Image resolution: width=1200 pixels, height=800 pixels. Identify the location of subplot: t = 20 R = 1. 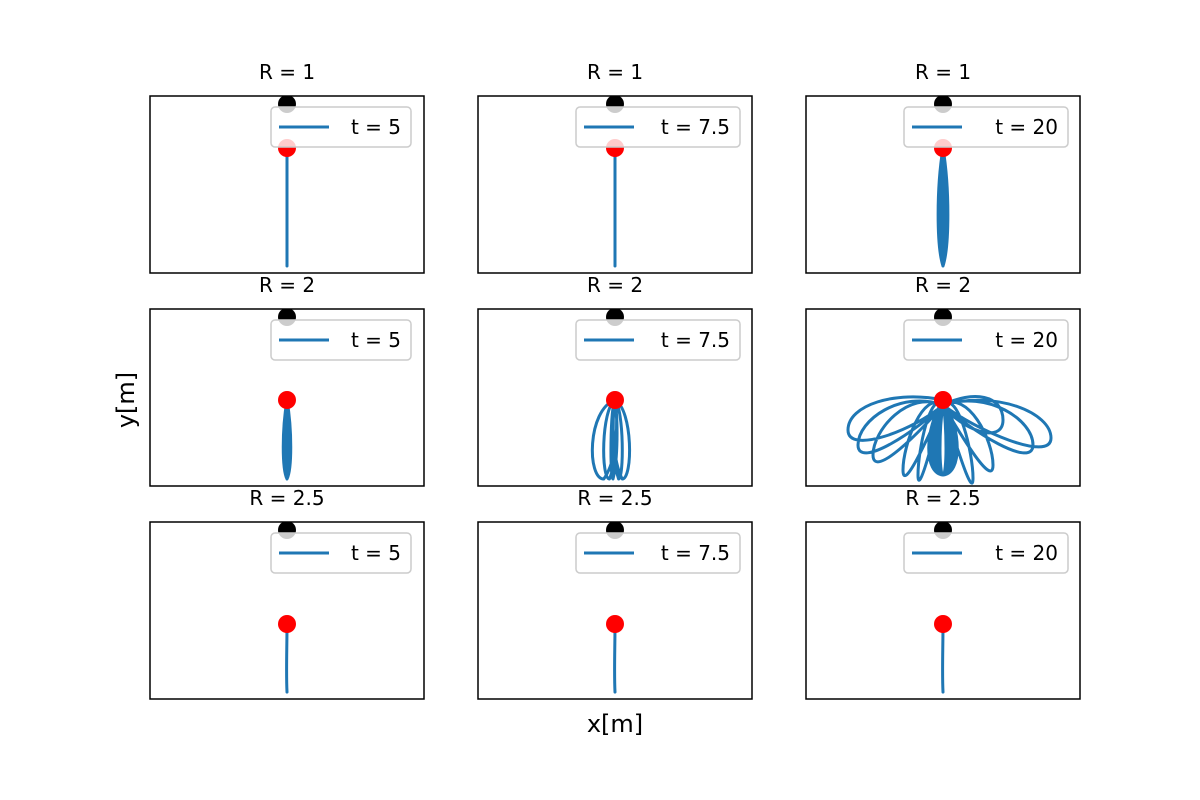
(943, 167).